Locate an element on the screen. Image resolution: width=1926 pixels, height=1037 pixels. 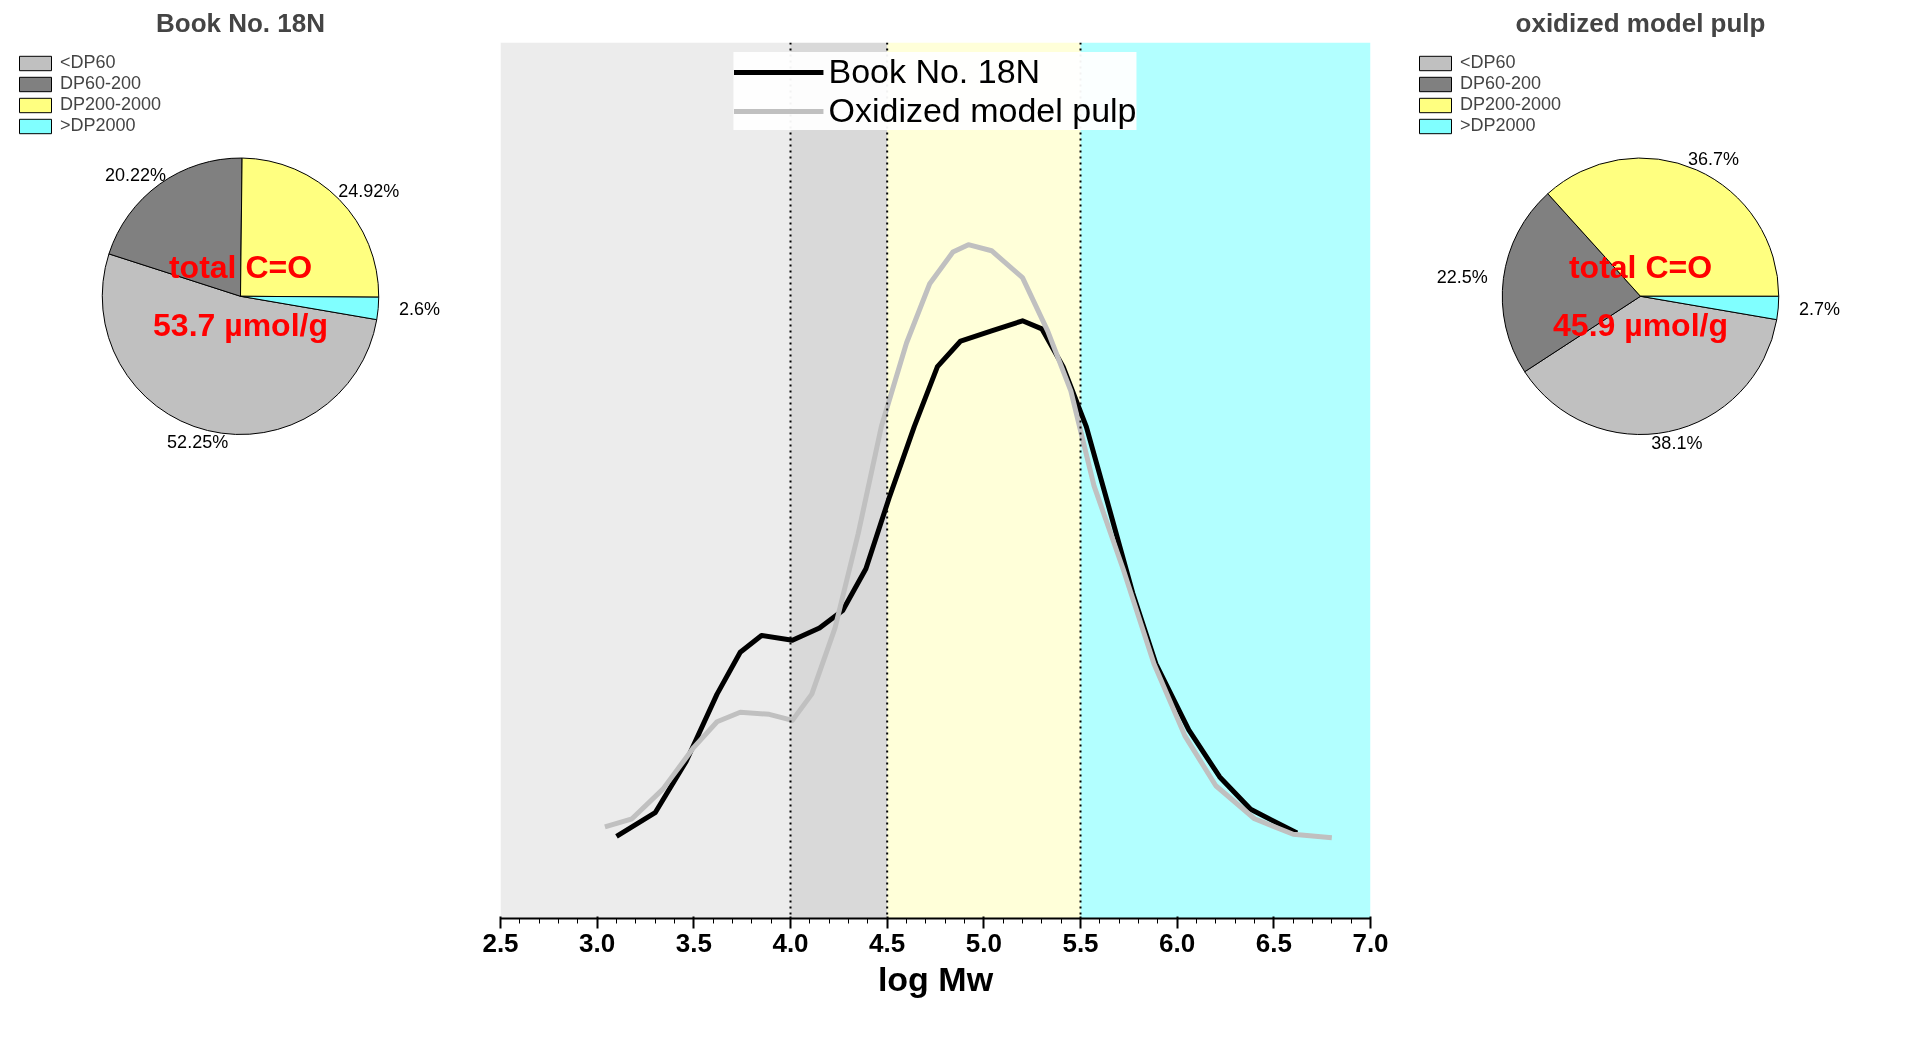
x-tick-label: 5.5 is located at coordinates (1080, 942).